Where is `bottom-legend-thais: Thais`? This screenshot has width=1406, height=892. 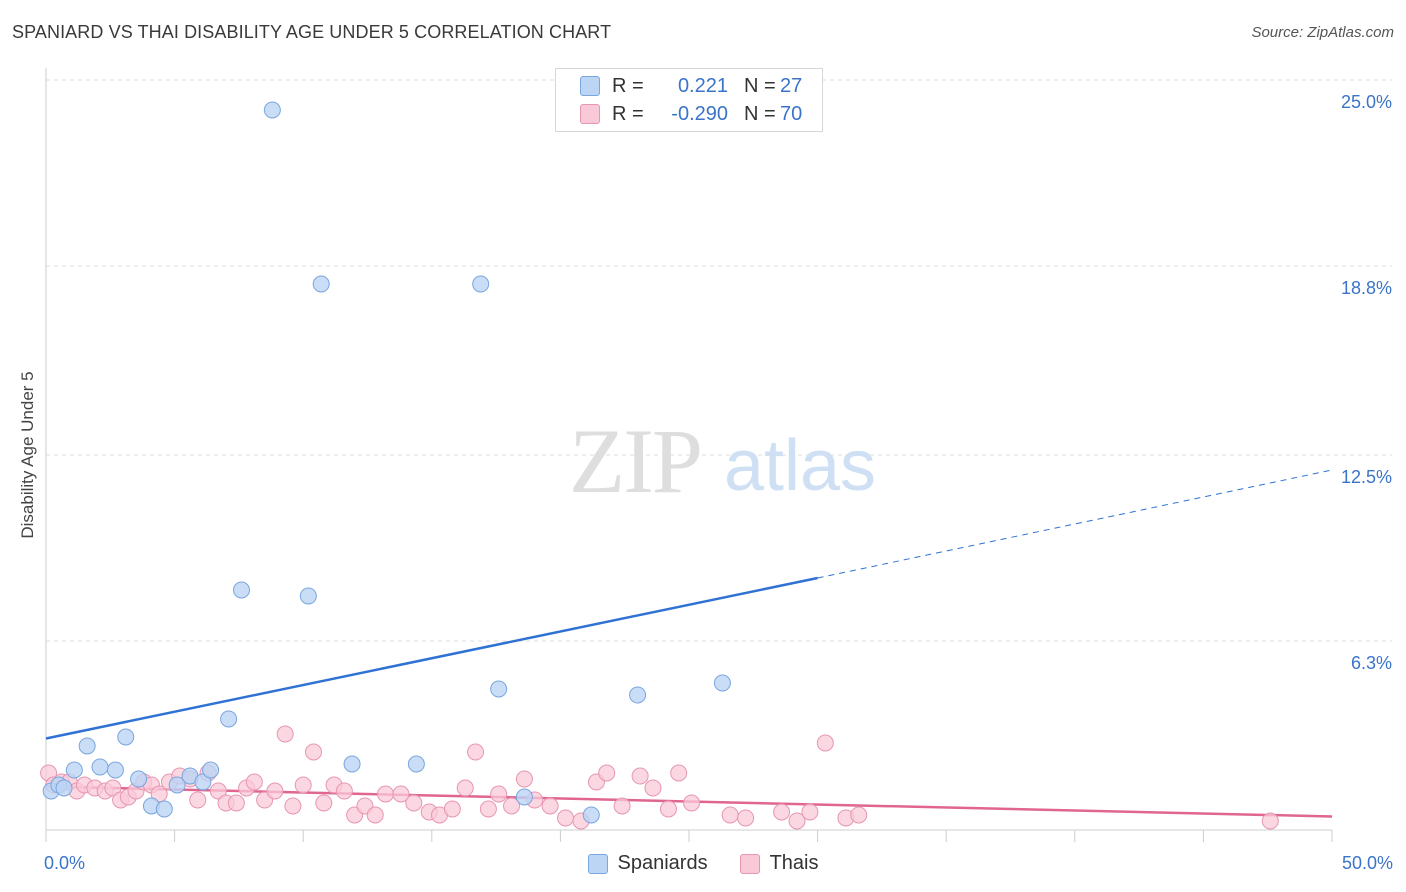 bottom-legend-thais: Thais is located at coordinates (779, 863).